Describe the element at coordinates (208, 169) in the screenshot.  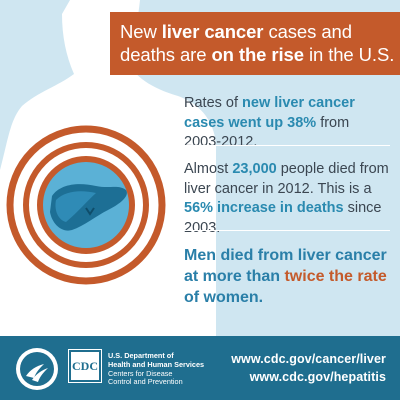
I see `stat-deaths-pre: Almost` at that location.